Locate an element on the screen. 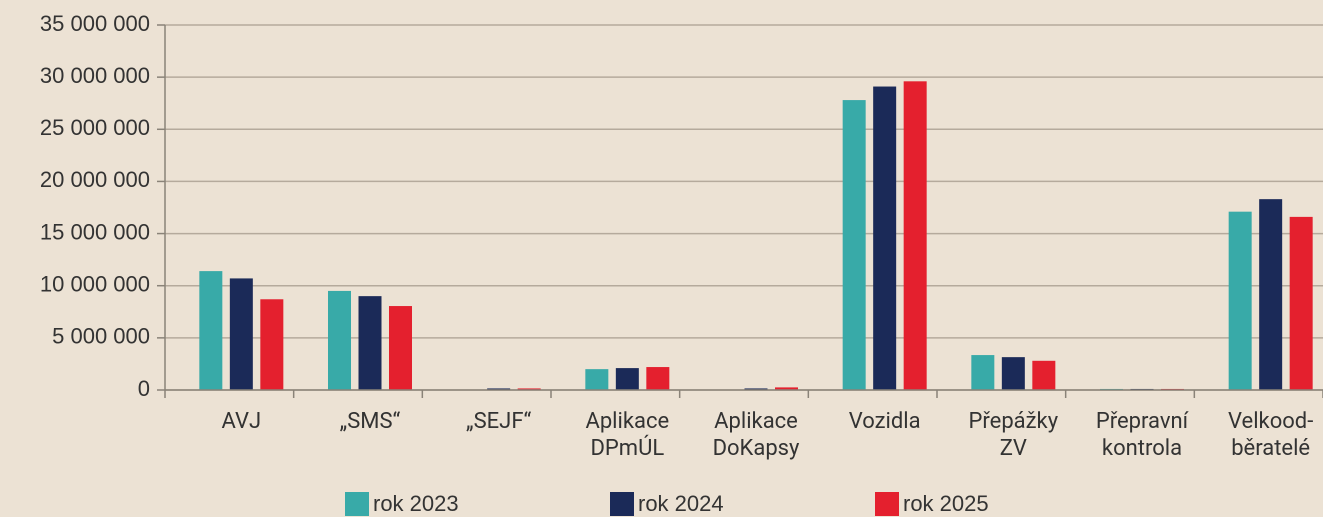 Image resolution: width=1323 pixels, height=517 pixels. x-tick-label: Velkood- běratelé is located at coordinates (1271, 435).